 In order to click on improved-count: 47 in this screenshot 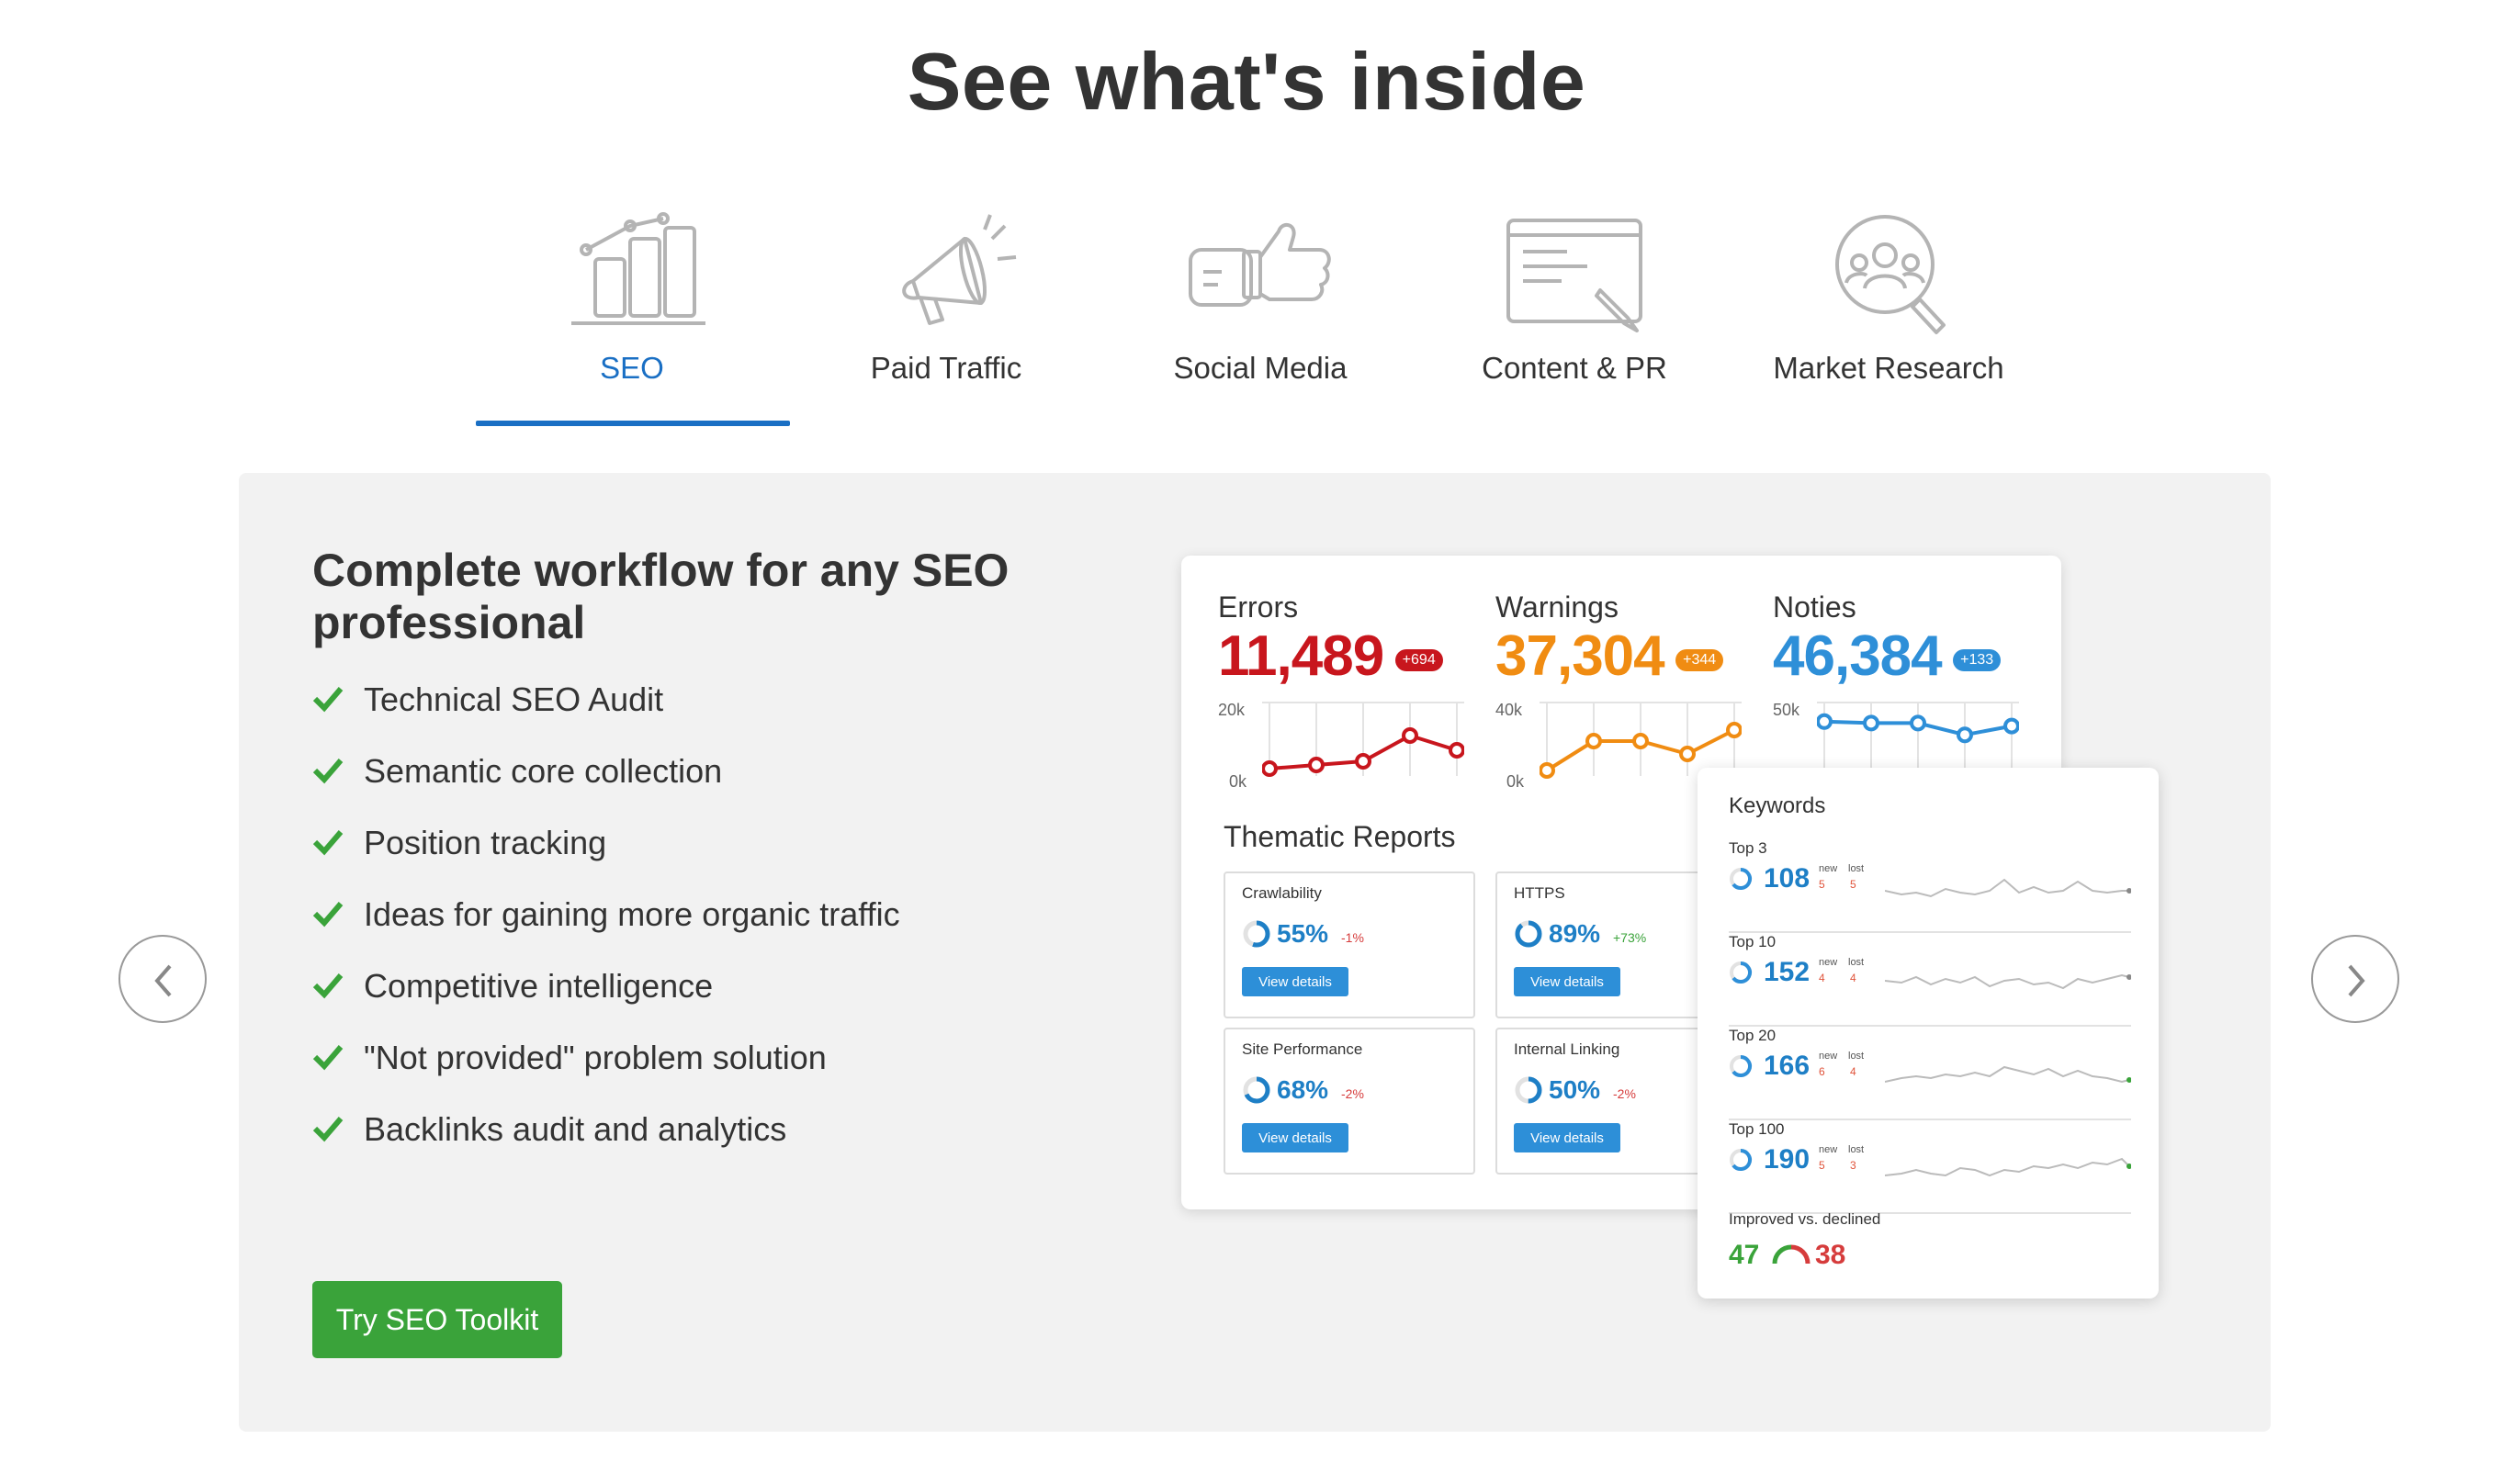, I will do `click(1745, 1255)`.